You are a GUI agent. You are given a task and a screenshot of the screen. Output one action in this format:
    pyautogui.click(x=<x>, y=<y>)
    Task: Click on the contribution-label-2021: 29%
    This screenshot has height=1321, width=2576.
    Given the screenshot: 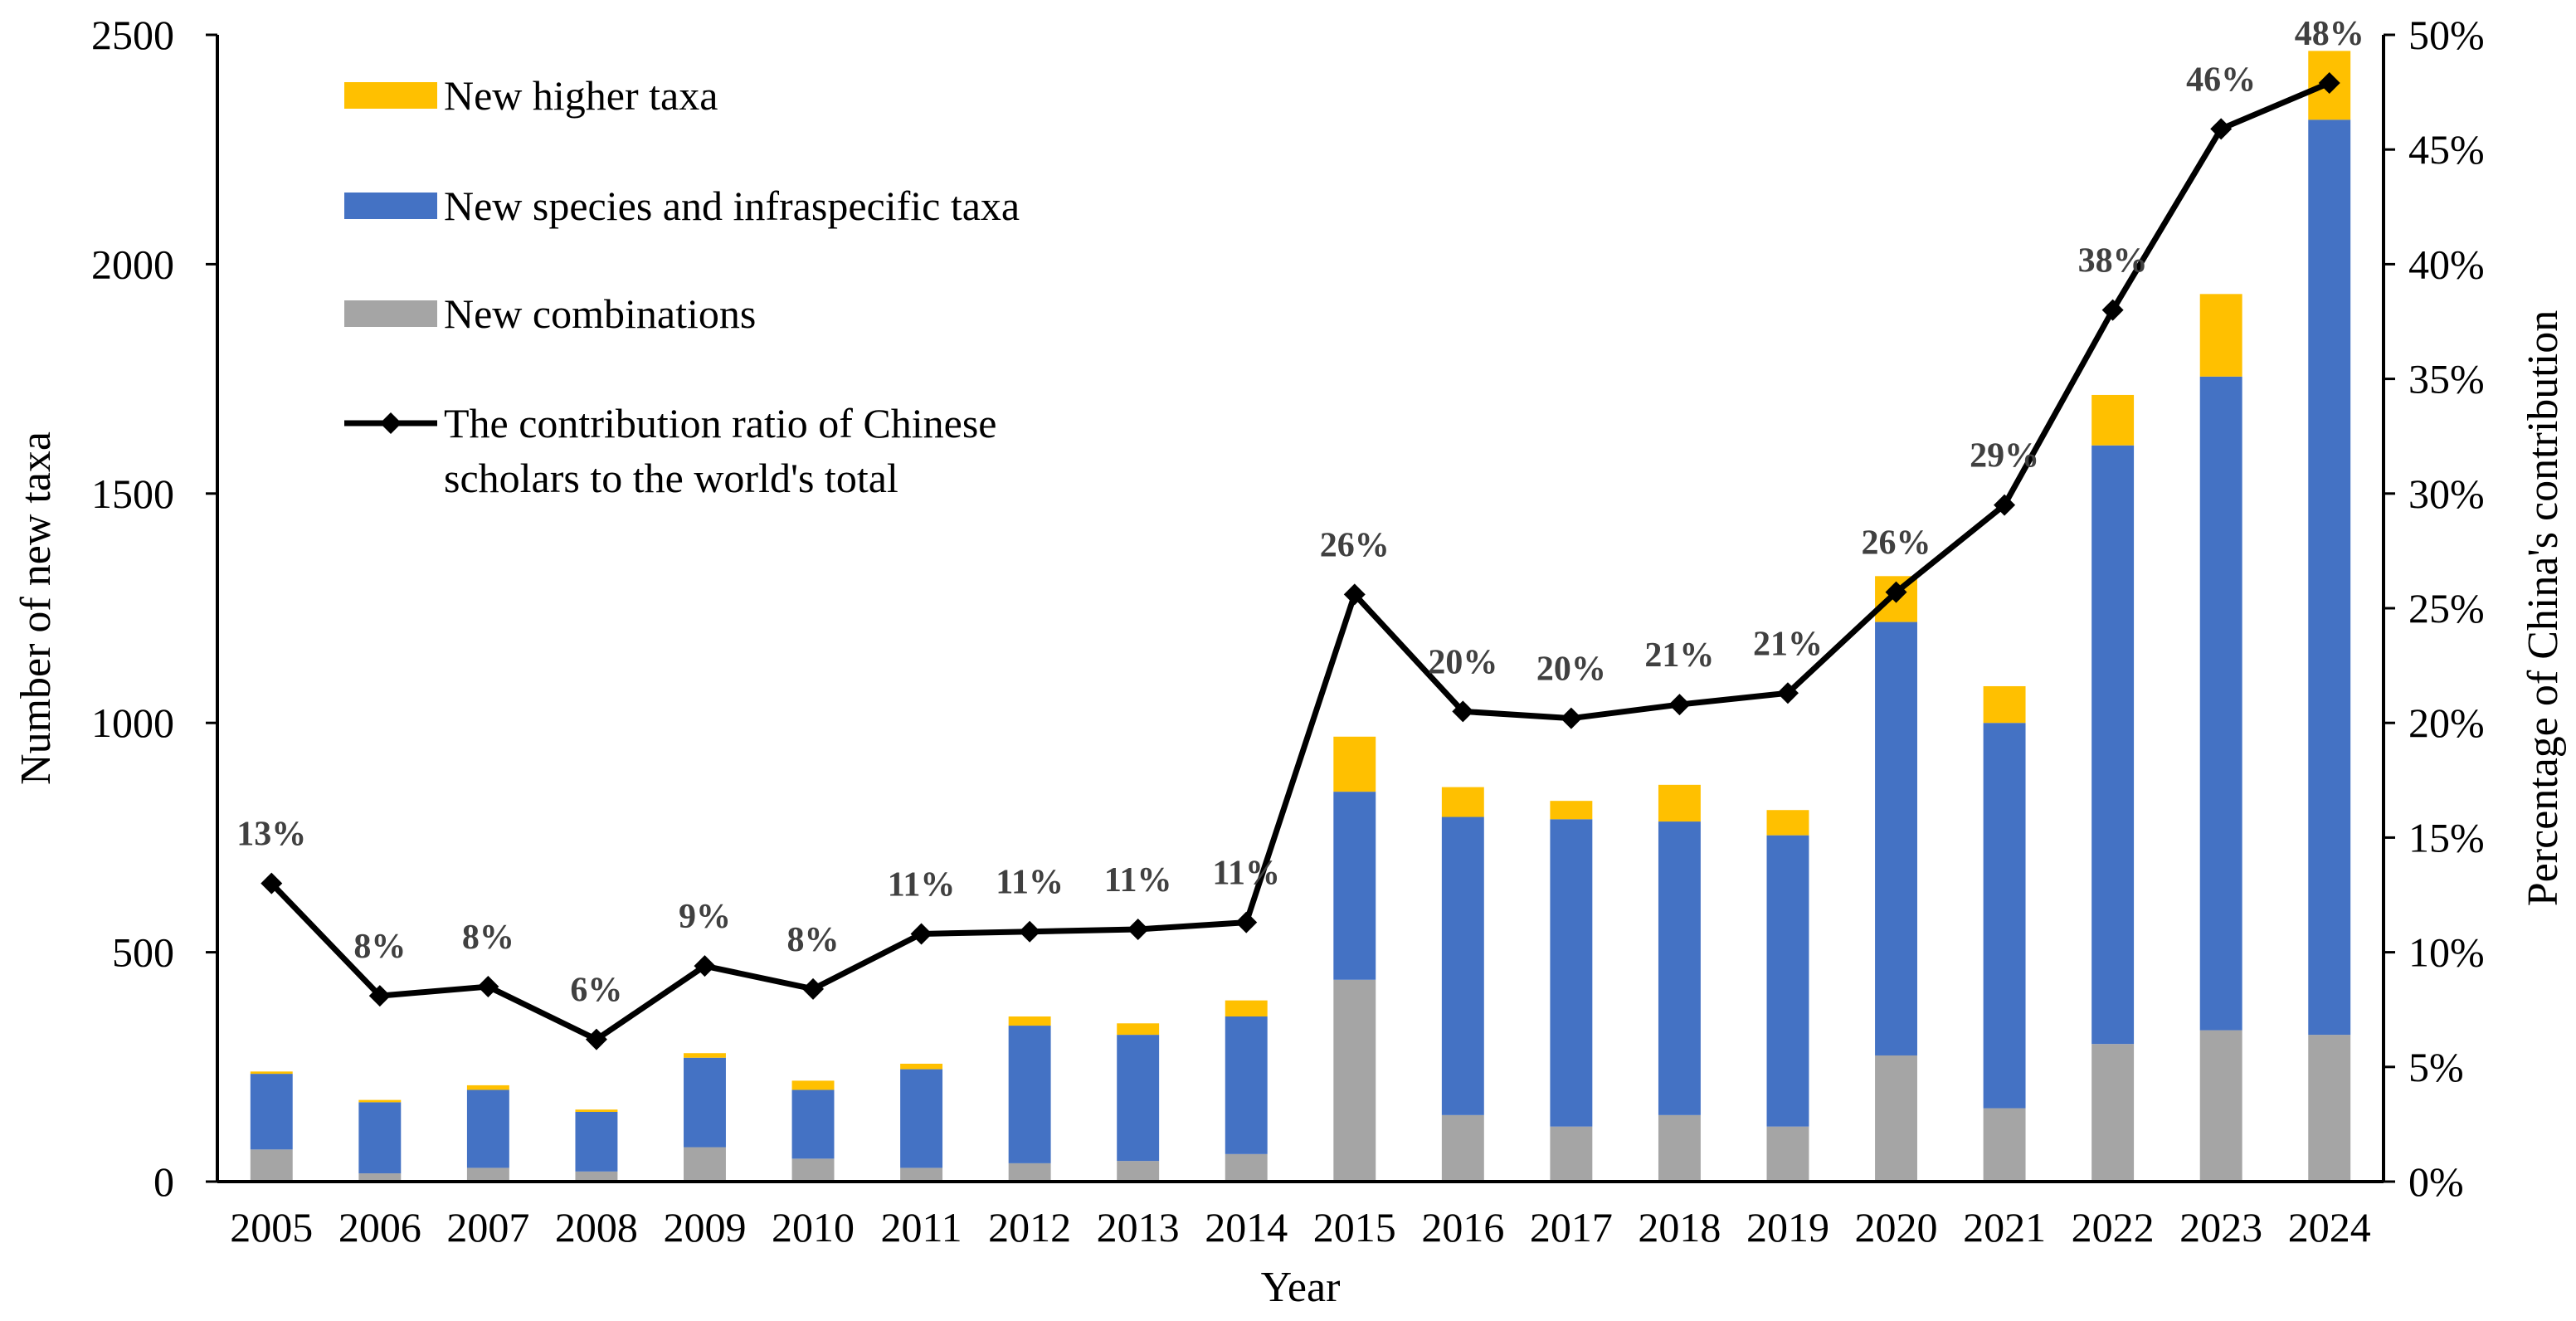 What is the action you would take?
    pyautogui.click(x=2004, y=456)
    